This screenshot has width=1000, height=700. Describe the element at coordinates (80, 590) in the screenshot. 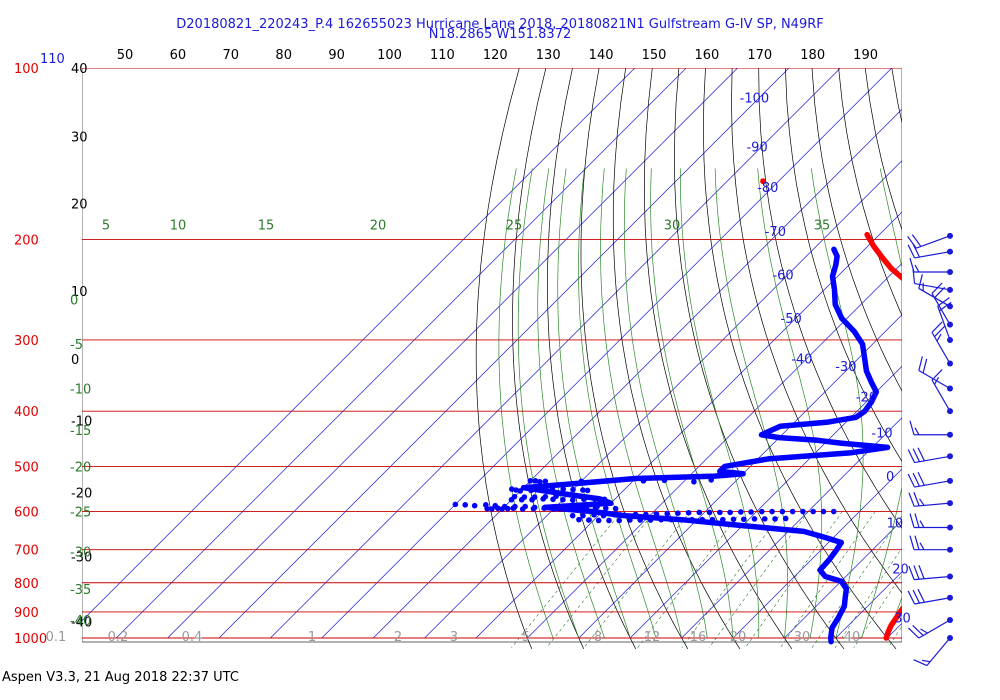

I see `left-moist-label: -35` at that location.